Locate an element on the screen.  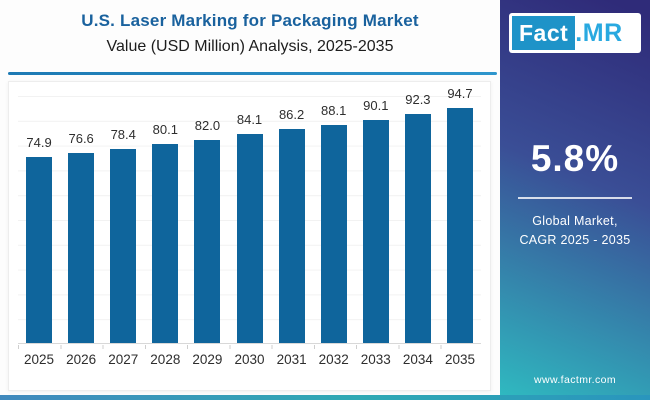
bar-column: 88.1 is located at coordinates (334, 222).